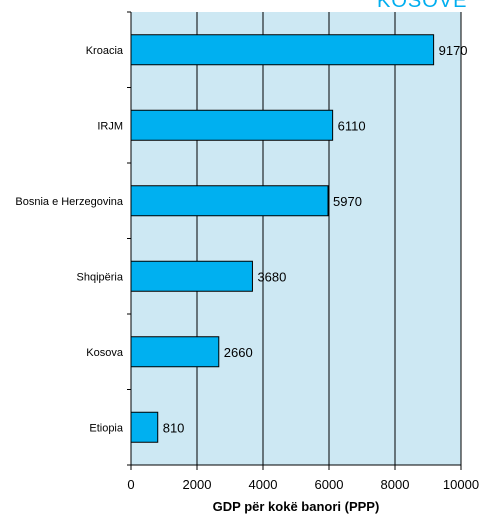 This screenshot has height=515, width=482. What do you see at coordinates (461, 484) in the screenshot?
I see `x-tick-label: 10000` at bounding box center [461, 484].